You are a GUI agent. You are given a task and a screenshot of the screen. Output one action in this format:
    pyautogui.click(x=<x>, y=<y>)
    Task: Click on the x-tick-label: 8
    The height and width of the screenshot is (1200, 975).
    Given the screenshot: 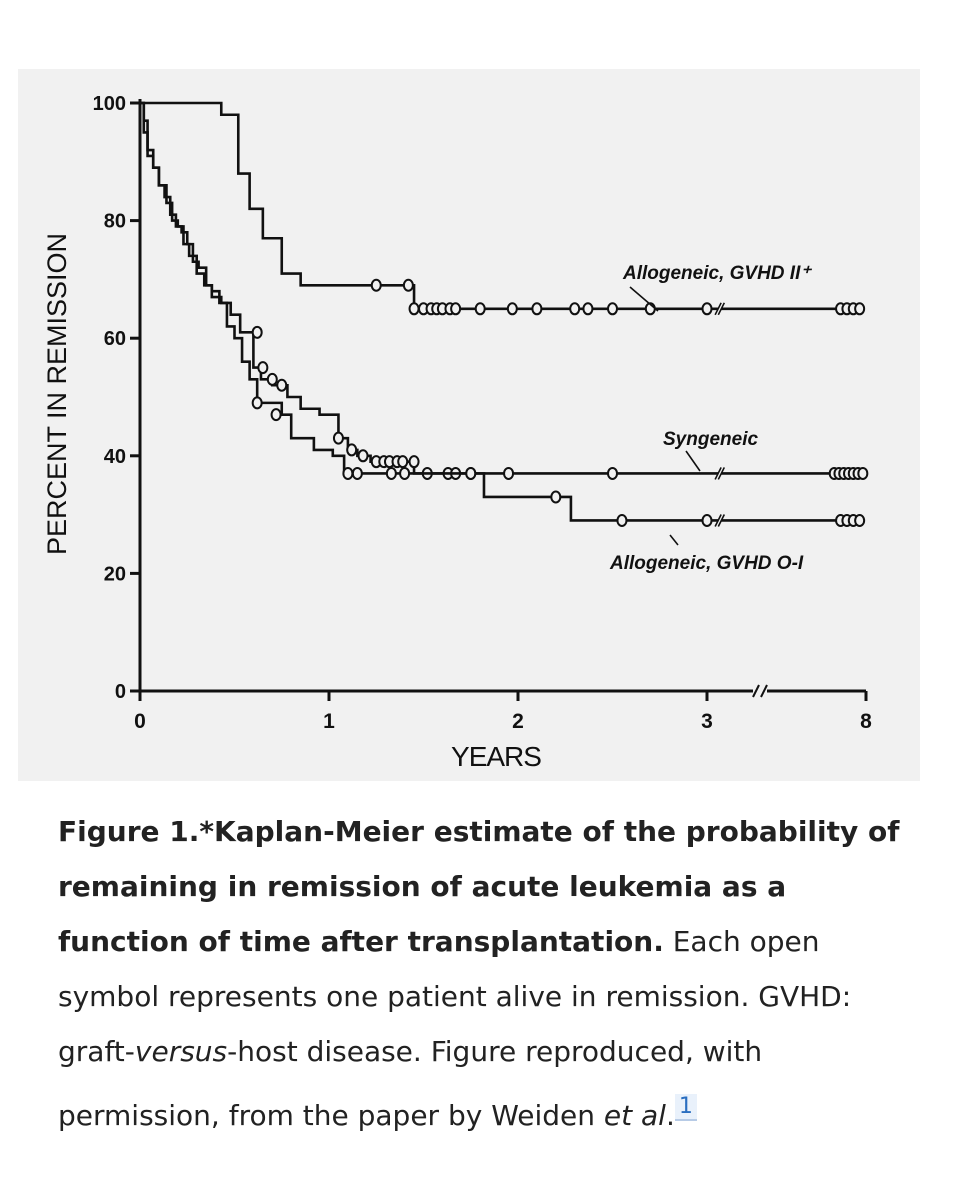 What is the action you would take?
    pyautogui.click(x=866, y=721)
    